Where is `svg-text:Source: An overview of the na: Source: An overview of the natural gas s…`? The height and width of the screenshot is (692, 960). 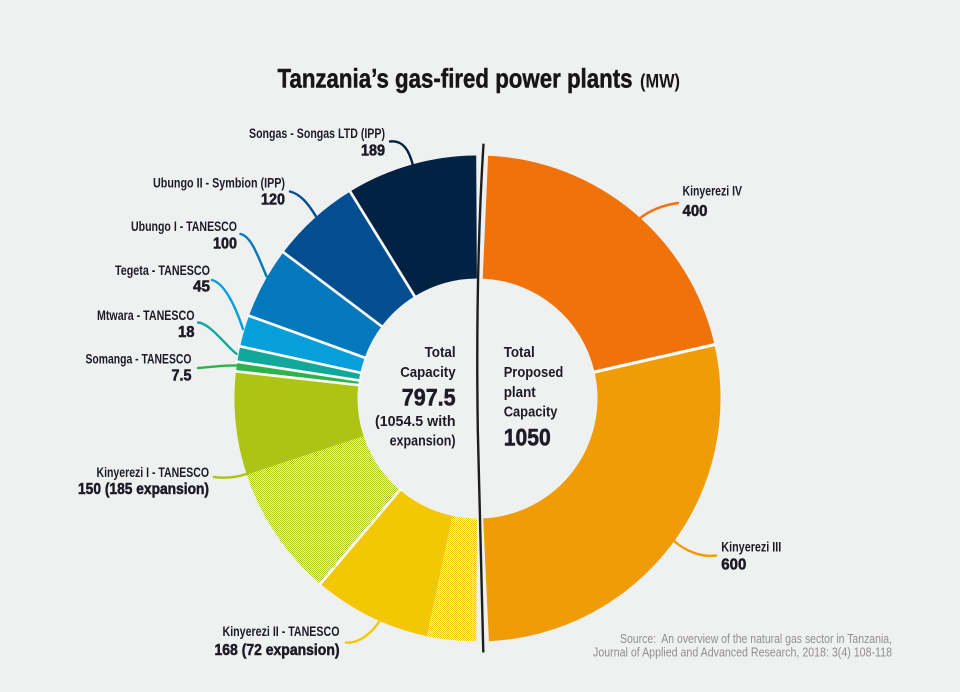
svg-text:Source: An overview of the na: Source: An overview of the natural gas s… is located at coordinates (756, 639).